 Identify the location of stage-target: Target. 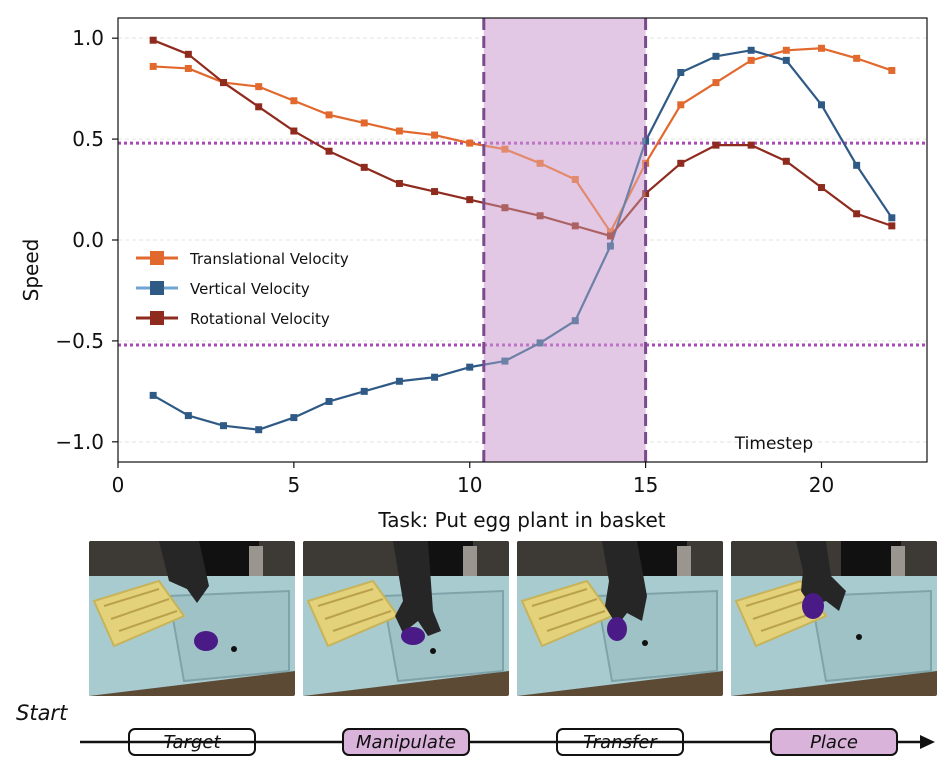
(192, 742).